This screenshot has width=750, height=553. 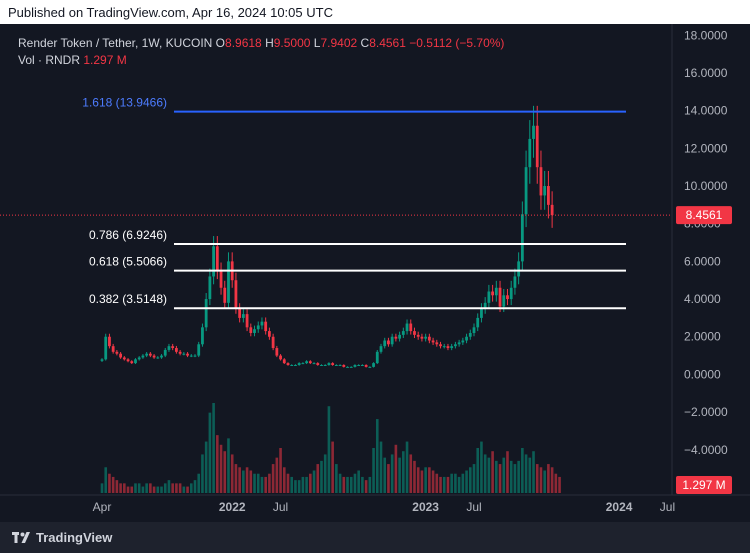 What do you see at coordinates (702, 299) in the screenshot?
I see `y-tick-label: 4.0000` at bounding box center [702, 299].